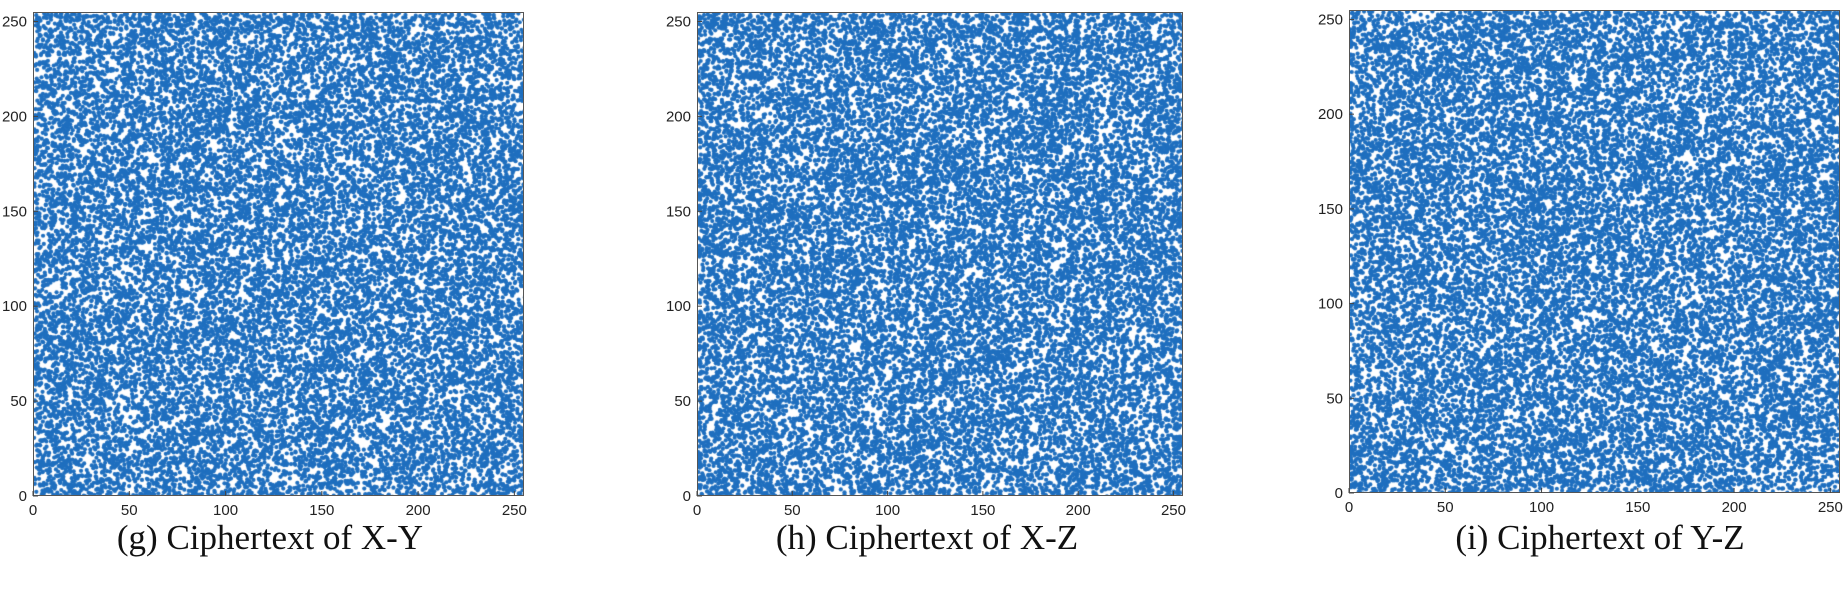 This screenshot has height=603, width=1848. I want to click on figure-caption: (i) Ciphertext of Y-Z, so click(1600, 537).